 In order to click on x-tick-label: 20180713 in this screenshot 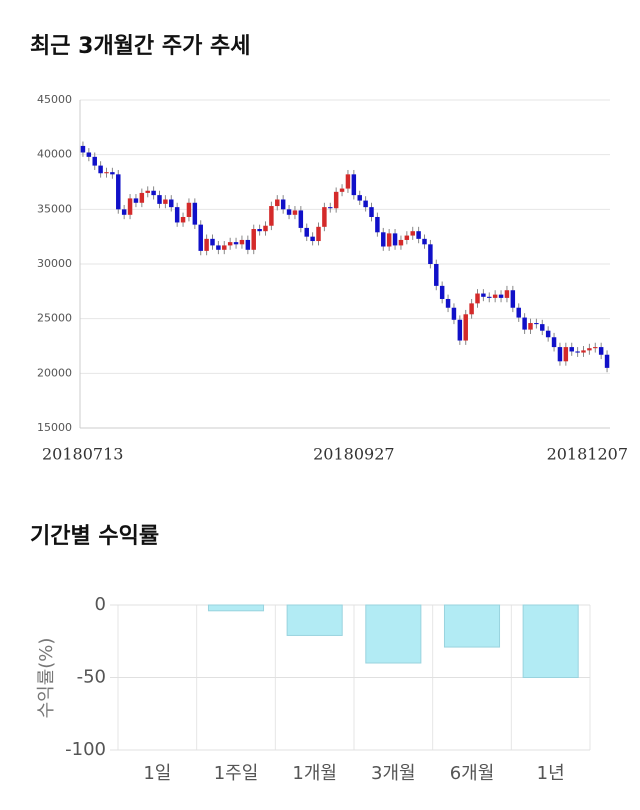, I will do `click(82, 454)`.